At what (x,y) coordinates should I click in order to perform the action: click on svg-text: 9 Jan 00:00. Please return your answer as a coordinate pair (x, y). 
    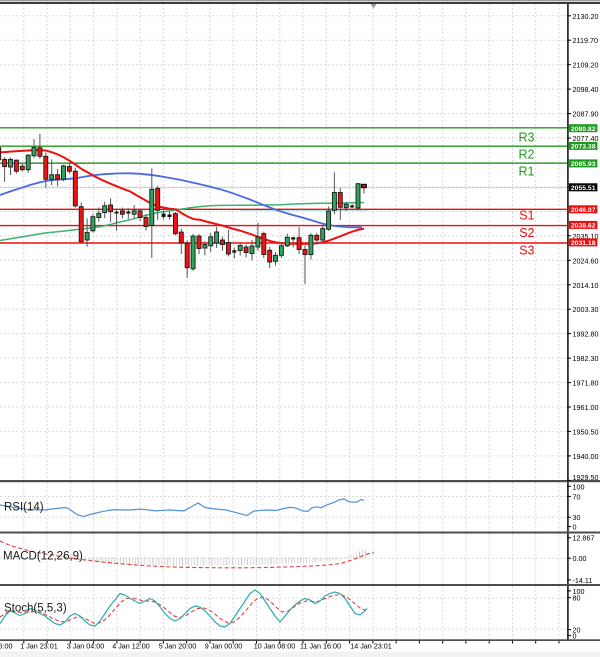
    Looking at the image, I should click on (224, 646).